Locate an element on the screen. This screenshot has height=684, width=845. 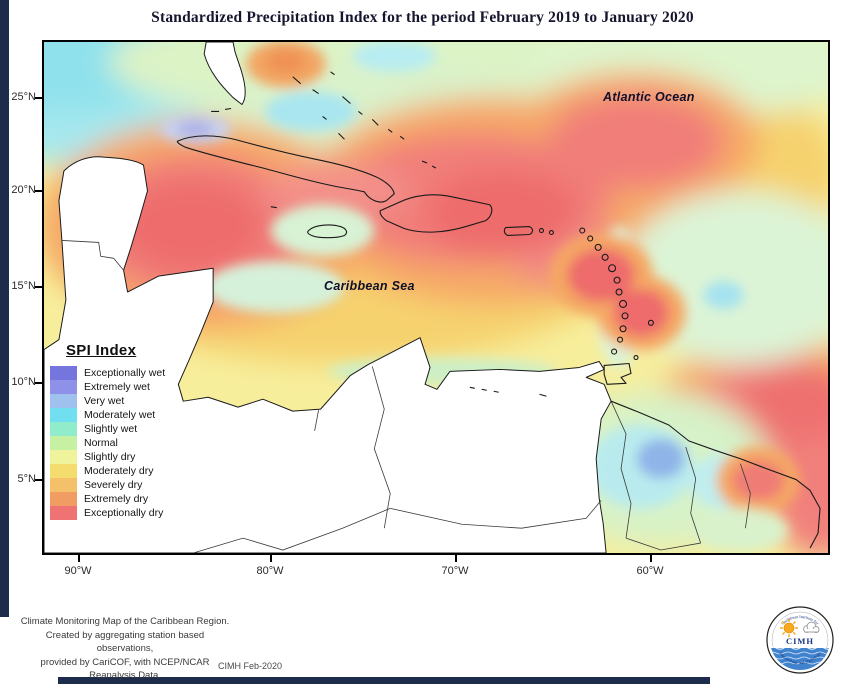
legend-item: Slightly wet is located at coordinates (137, 429).